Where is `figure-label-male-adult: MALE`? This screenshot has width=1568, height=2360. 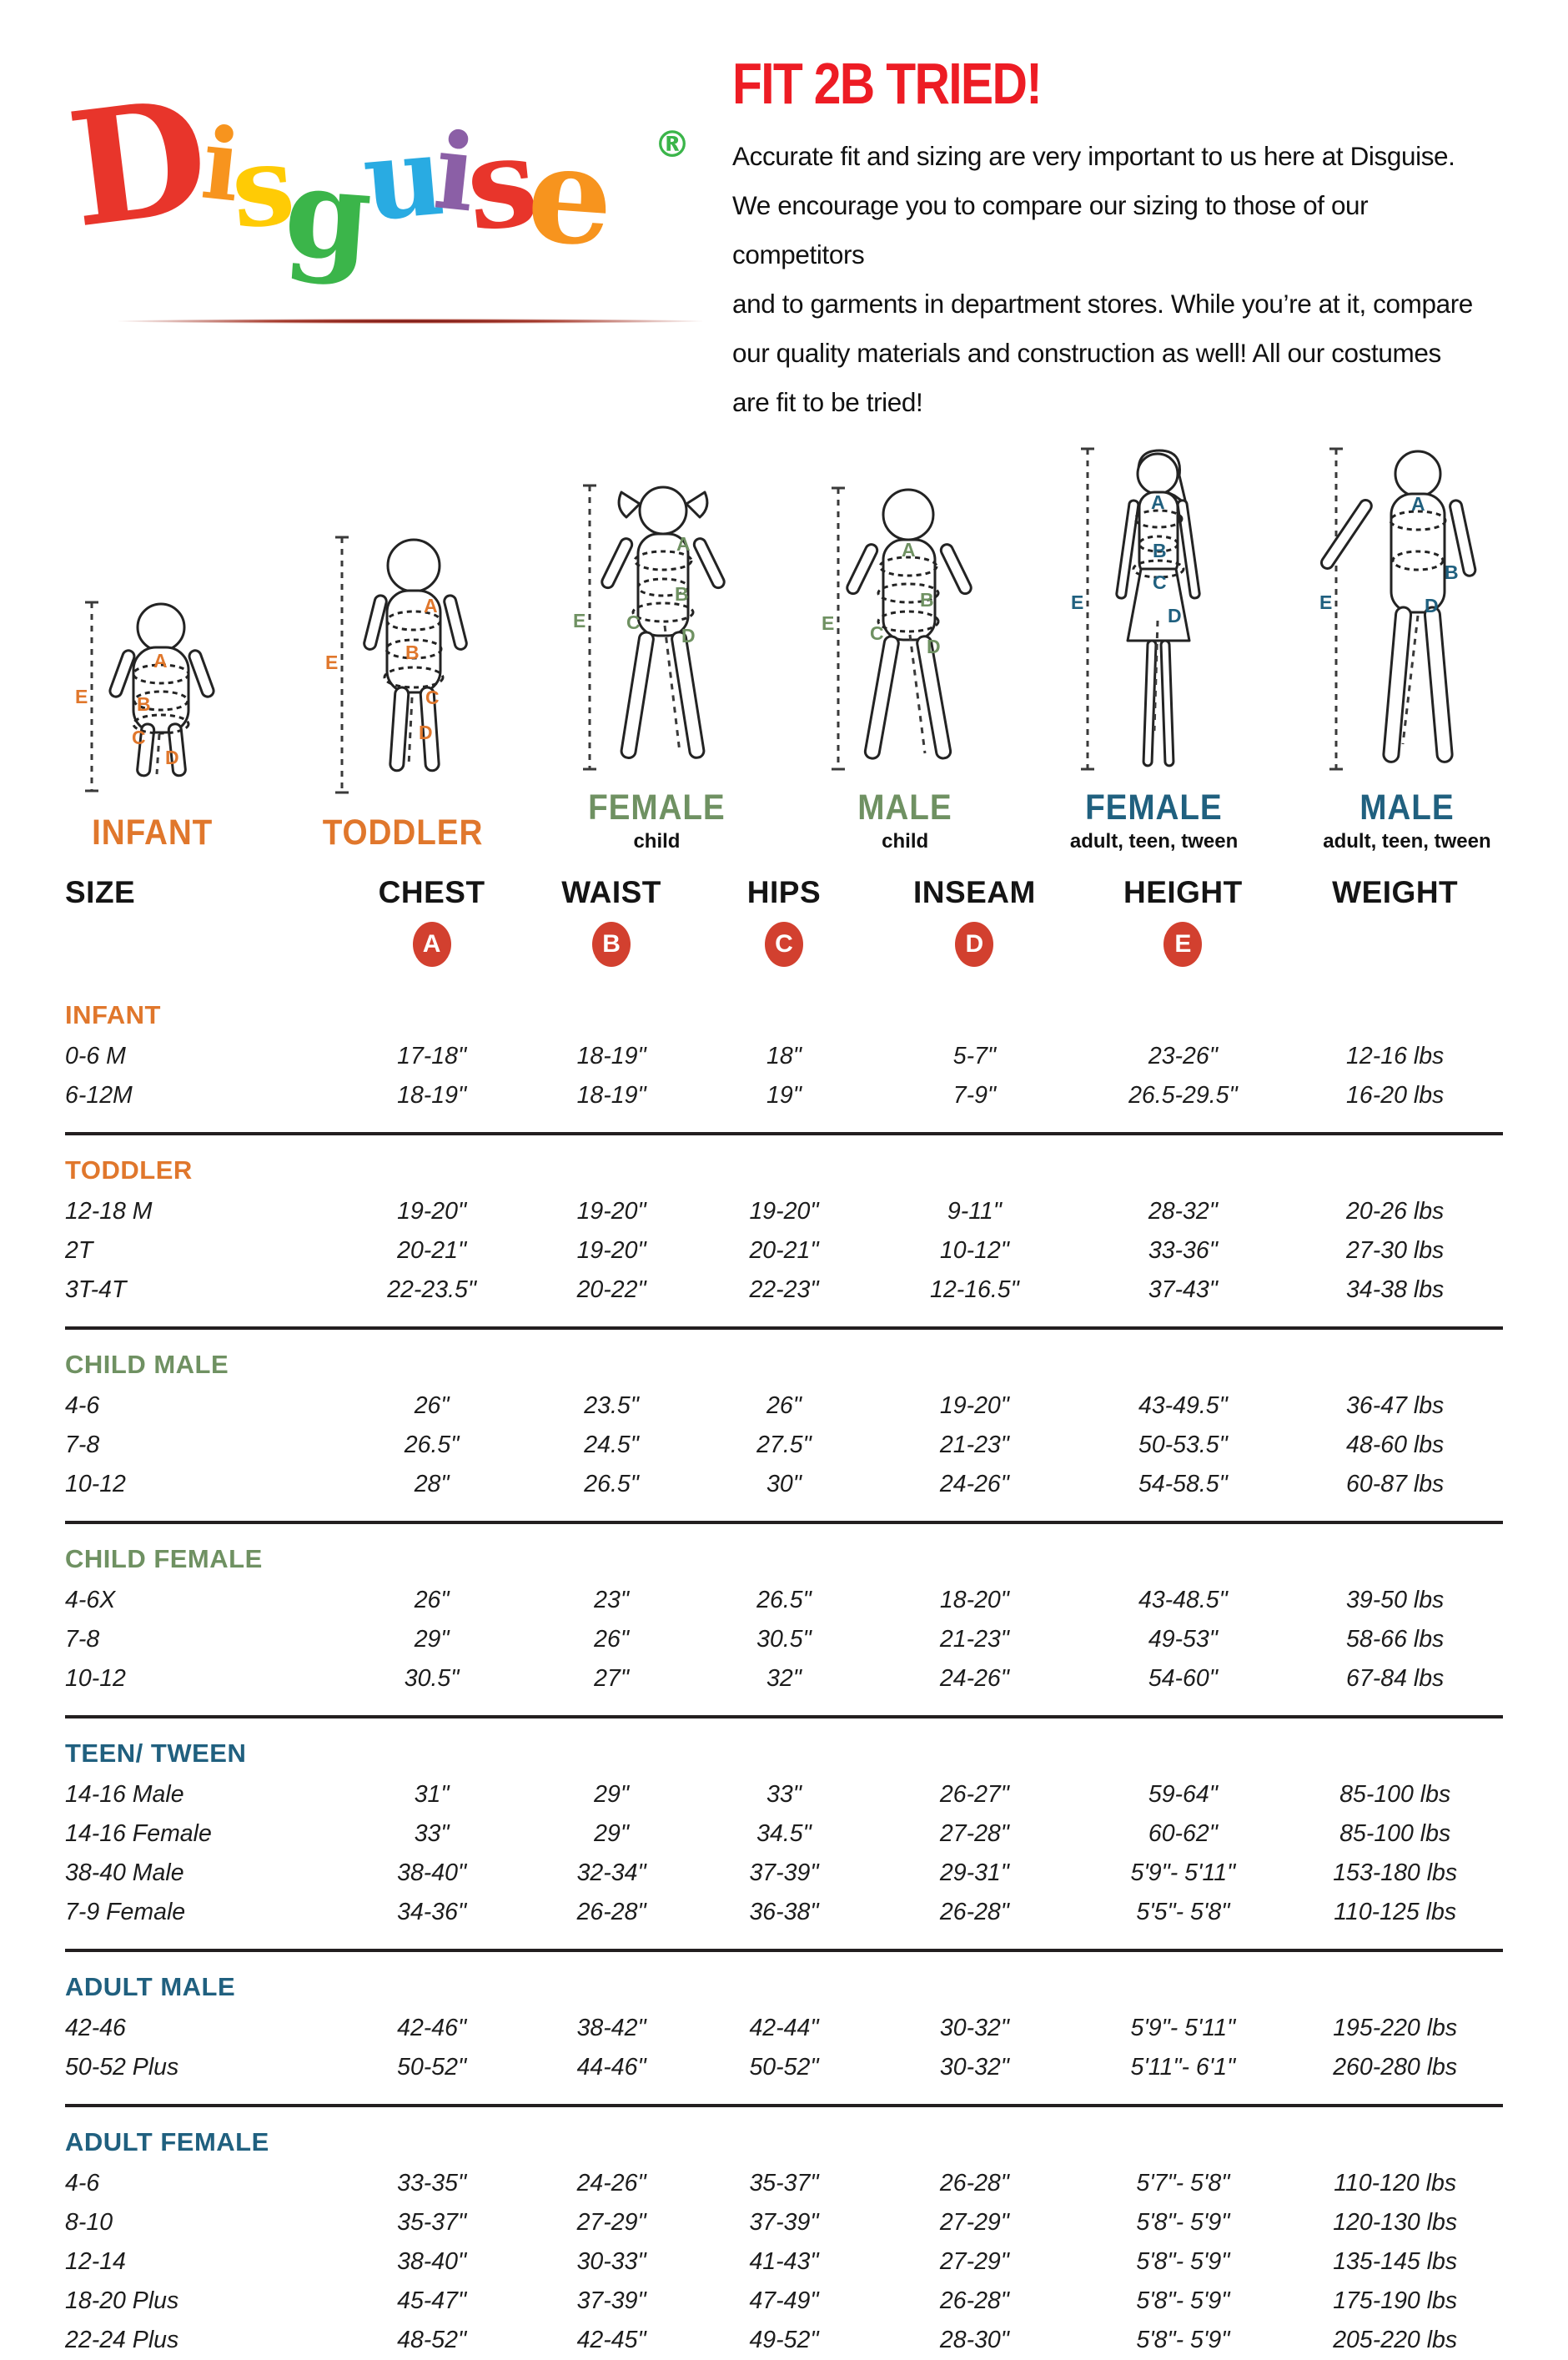
figure-label-male-adult: MALE is located at coordinates (1407, 808).